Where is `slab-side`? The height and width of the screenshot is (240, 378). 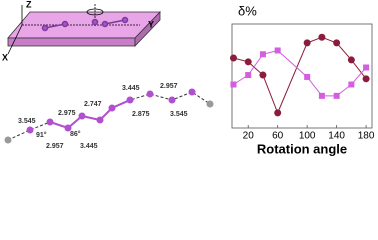 slab-side is located at coordinates (147, 29).